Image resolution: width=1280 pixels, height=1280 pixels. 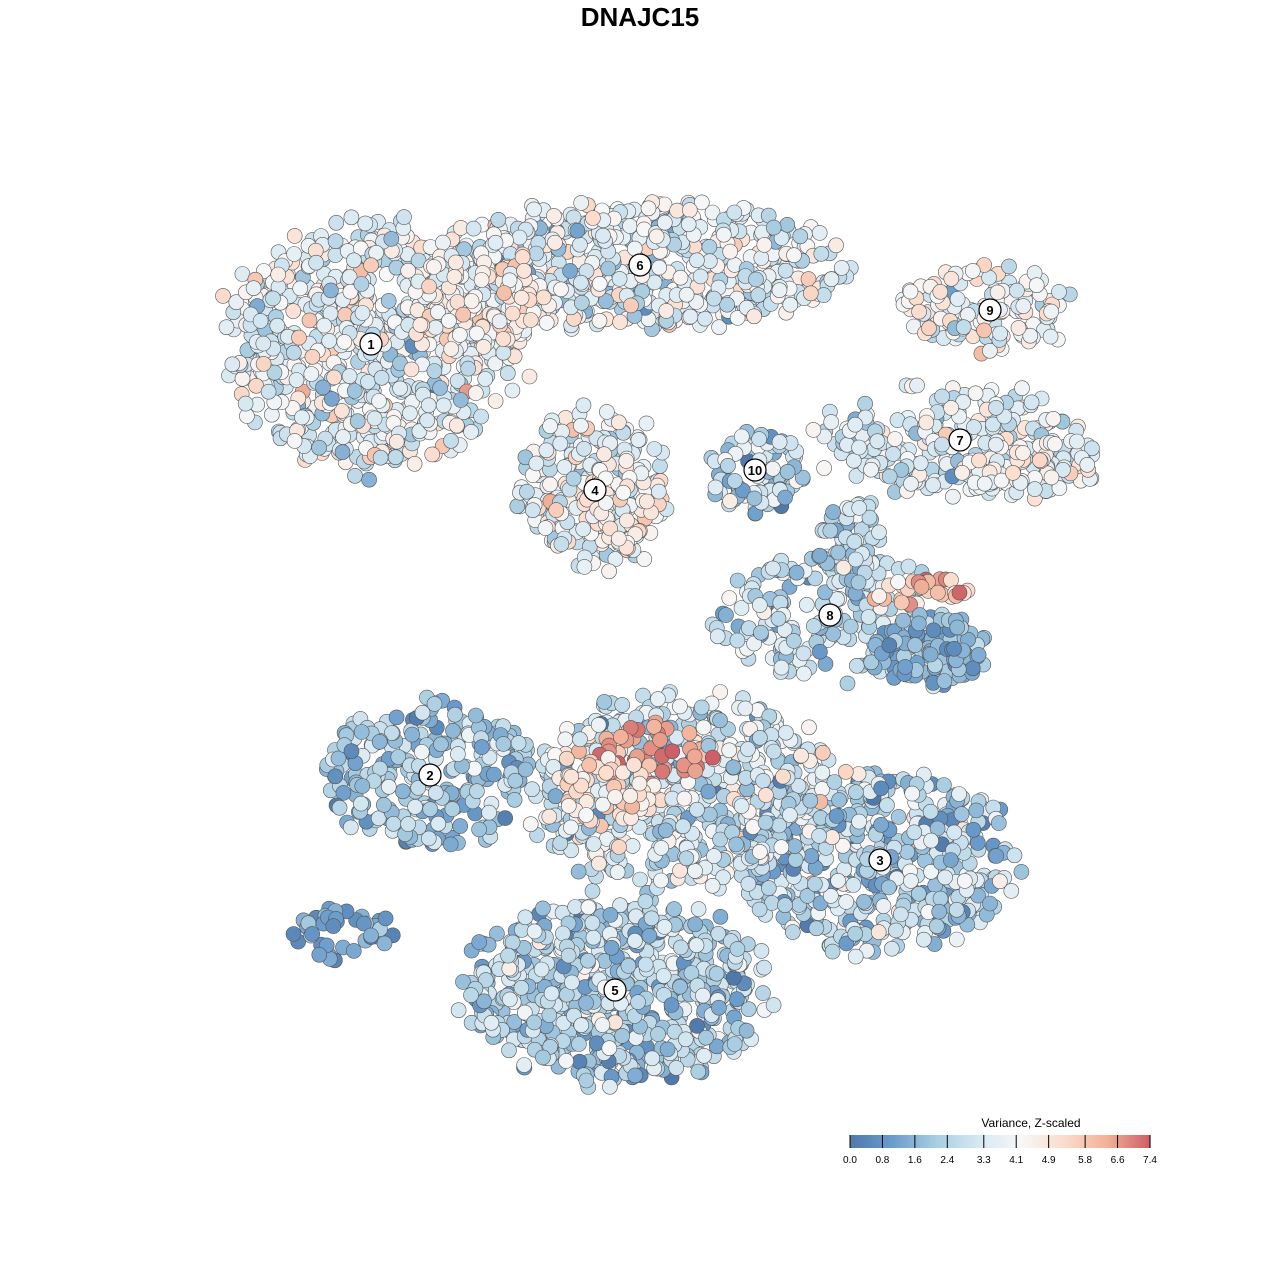 I want to click on cluster-label-text: 7, so click(x=959, y=440).